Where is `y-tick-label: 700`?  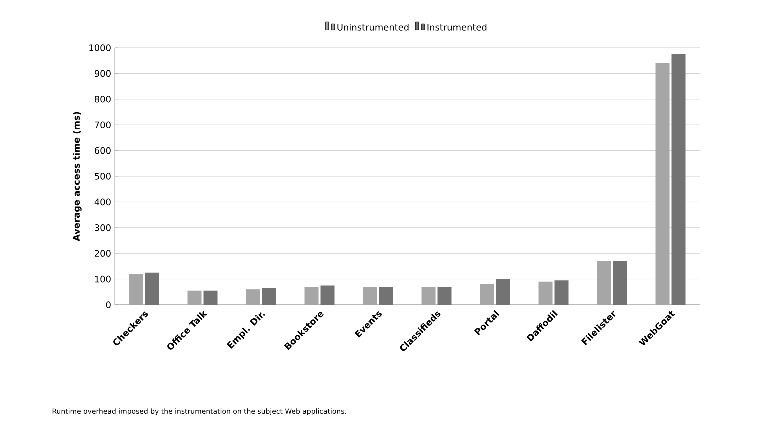
y-tick-label: 700 is located at coordinates (103, 125).